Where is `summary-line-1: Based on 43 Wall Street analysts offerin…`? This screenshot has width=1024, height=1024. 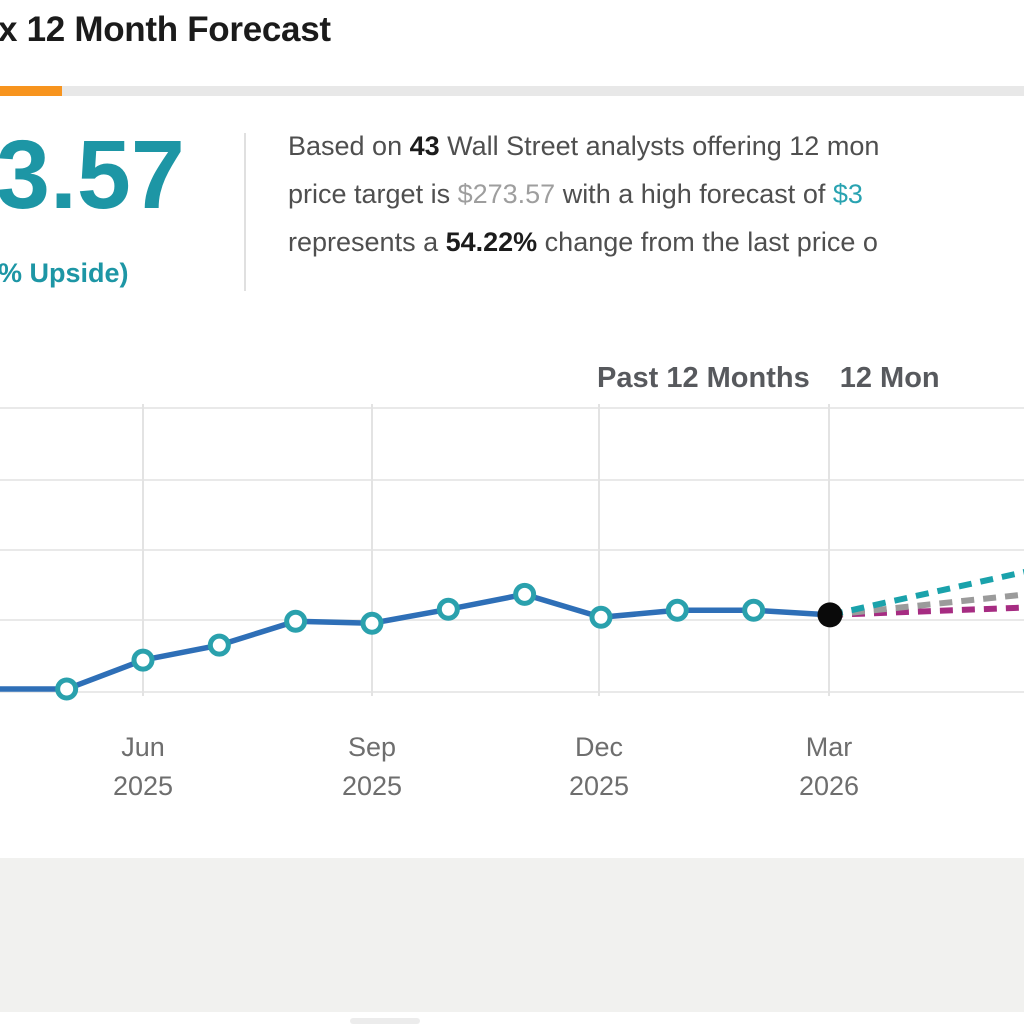
summary-line-1: Based on 43 Wall Street analysts offerin… is located at coordinates (584, 146).